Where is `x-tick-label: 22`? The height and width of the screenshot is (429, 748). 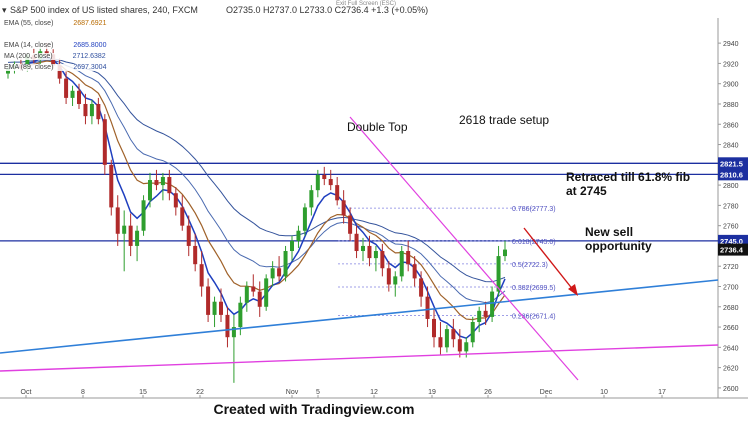 x-tick-label: 22 is located at coordinates (200, 392).